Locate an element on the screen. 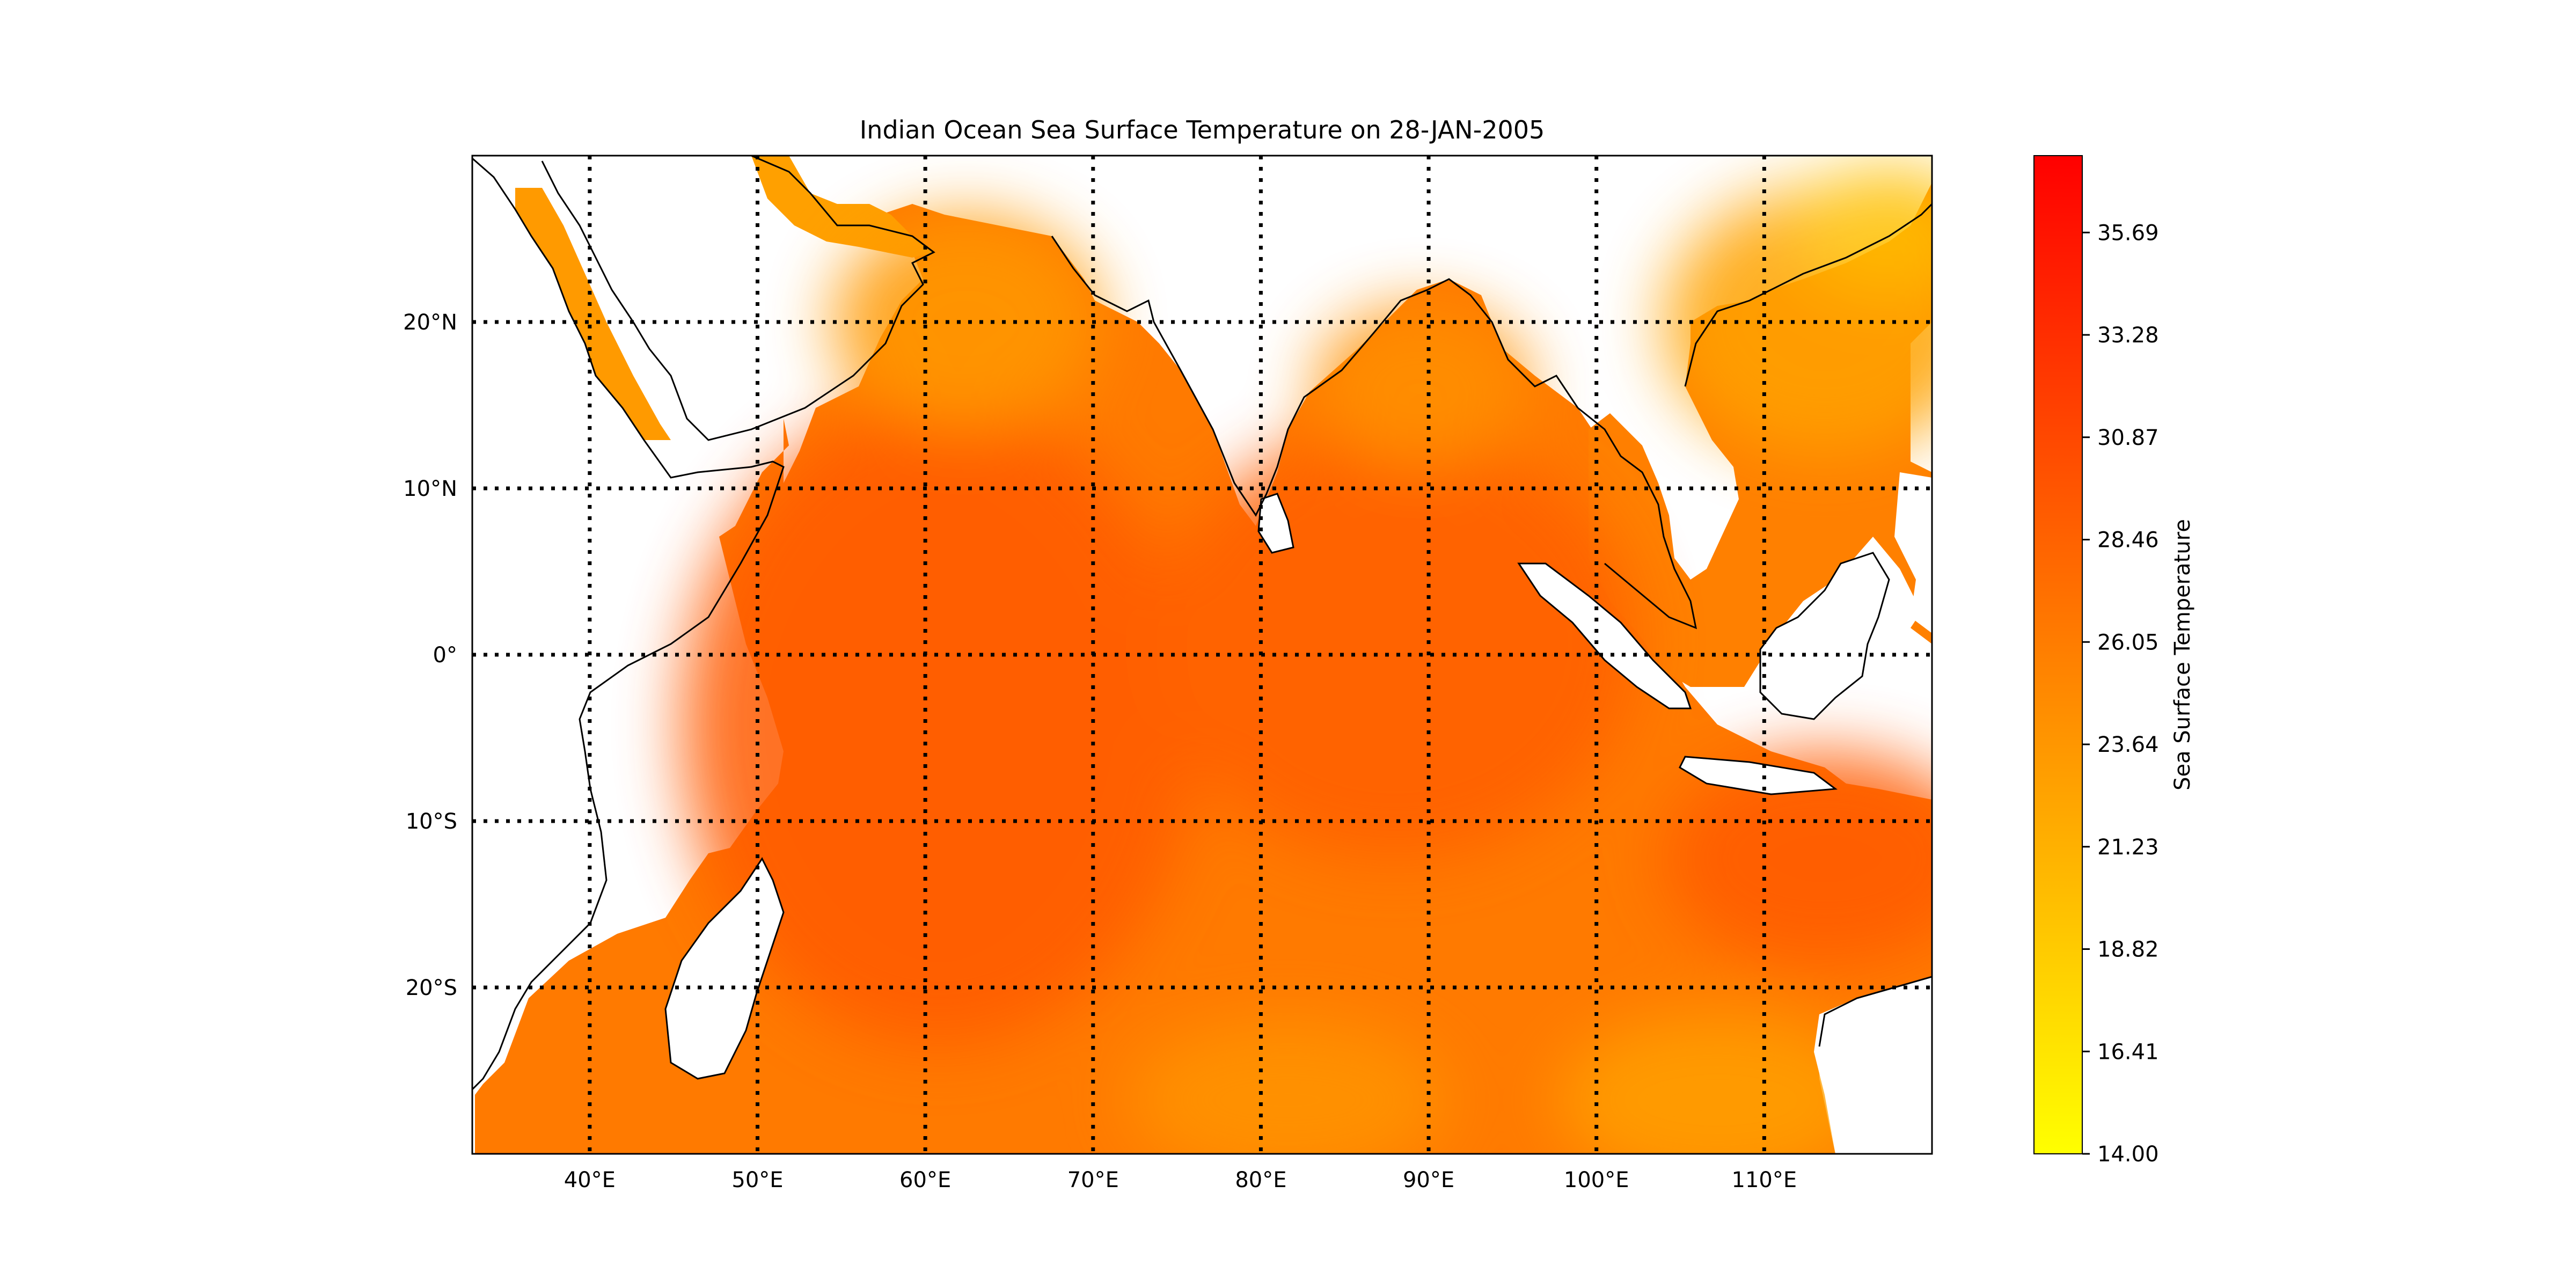  y-tick-label: 20°S is located at coordinates (431, 988).